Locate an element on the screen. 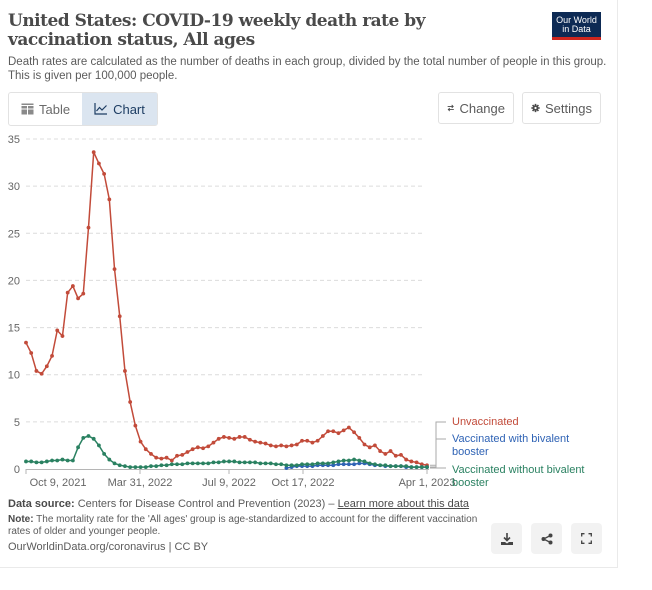 This screenshot has height=590, width=652. fullscreen-button is located at coordinates (586, 538).